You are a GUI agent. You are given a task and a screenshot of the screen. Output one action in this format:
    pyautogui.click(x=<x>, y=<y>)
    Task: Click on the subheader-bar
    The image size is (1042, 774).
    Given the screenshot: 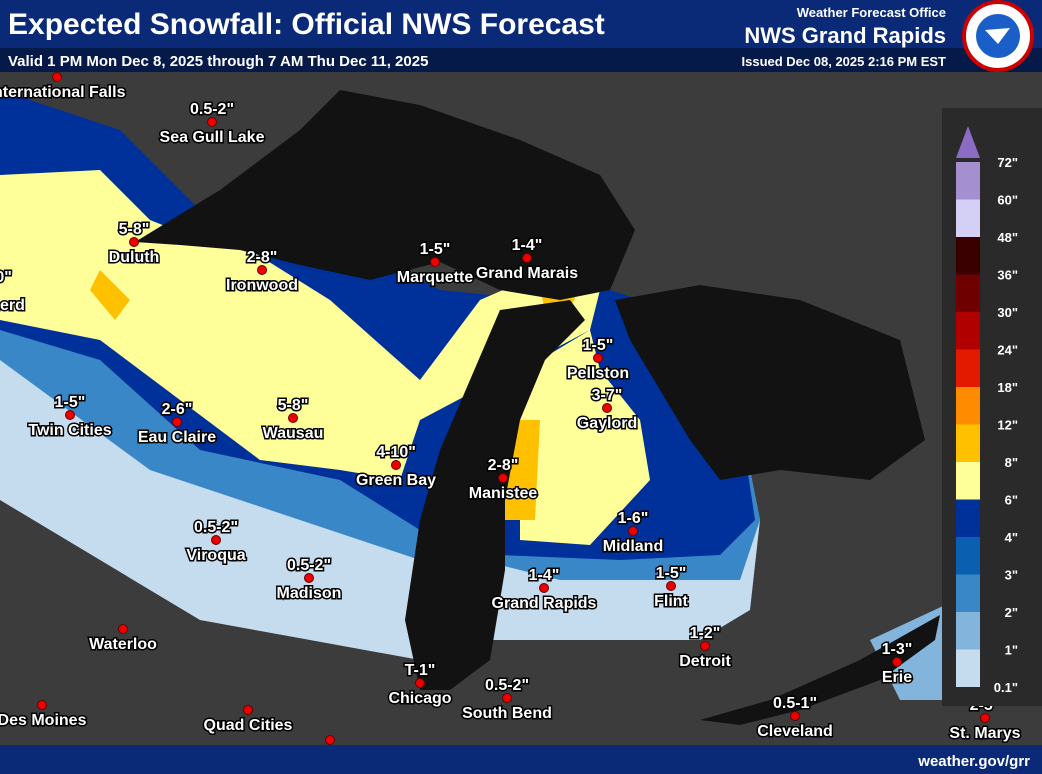 What is the action you would take?
    pyautogui.click(x=521, y=60)
    